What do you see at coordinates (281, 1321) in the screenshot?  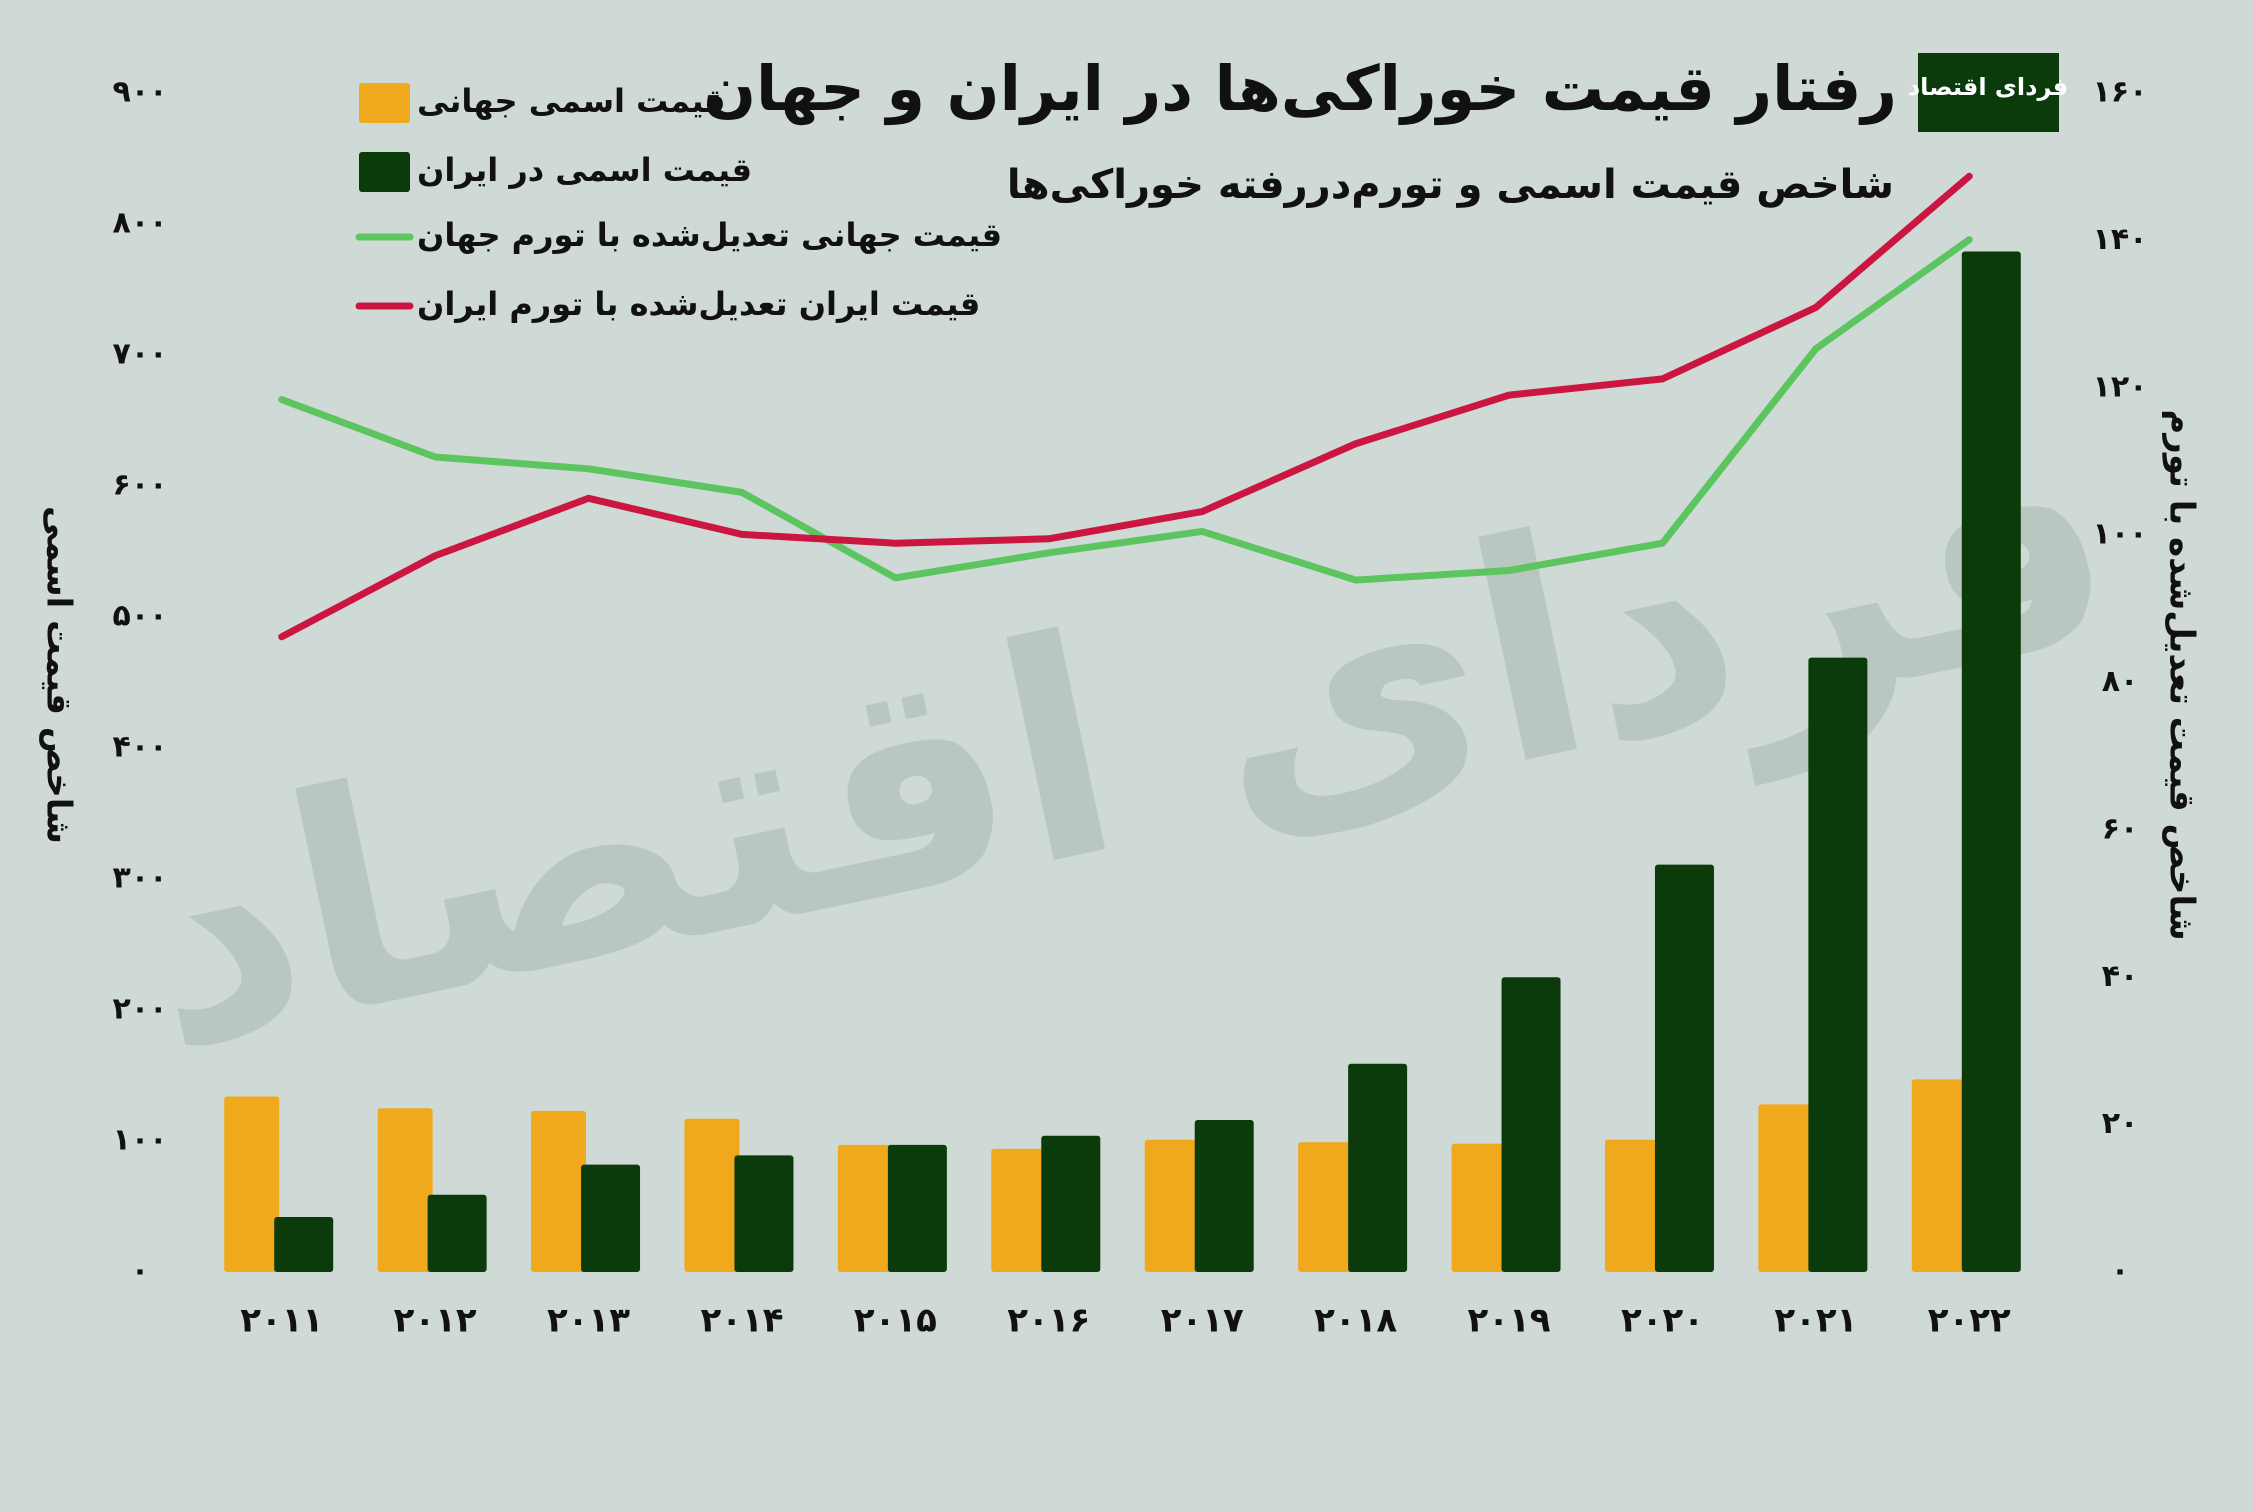 I see `x-tick-label: ۲۰۱۱` at bounding box center [281, 1321].